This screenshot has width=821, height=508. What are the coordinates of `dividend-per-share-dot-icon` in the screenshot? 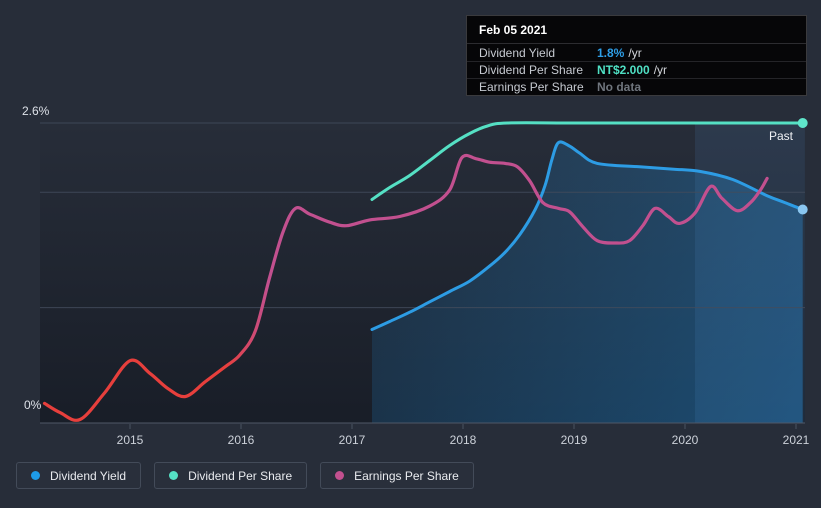 It's located at (174, 475).